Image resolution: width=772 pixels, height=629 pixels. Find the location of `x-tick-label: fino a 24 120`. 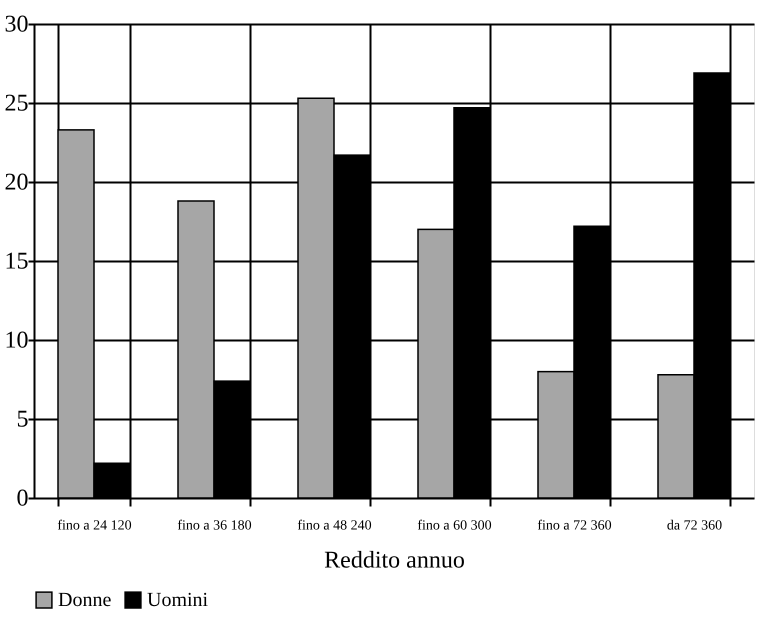

x-tick-label: fino a 24 120 is located at coordinates (94, 526).